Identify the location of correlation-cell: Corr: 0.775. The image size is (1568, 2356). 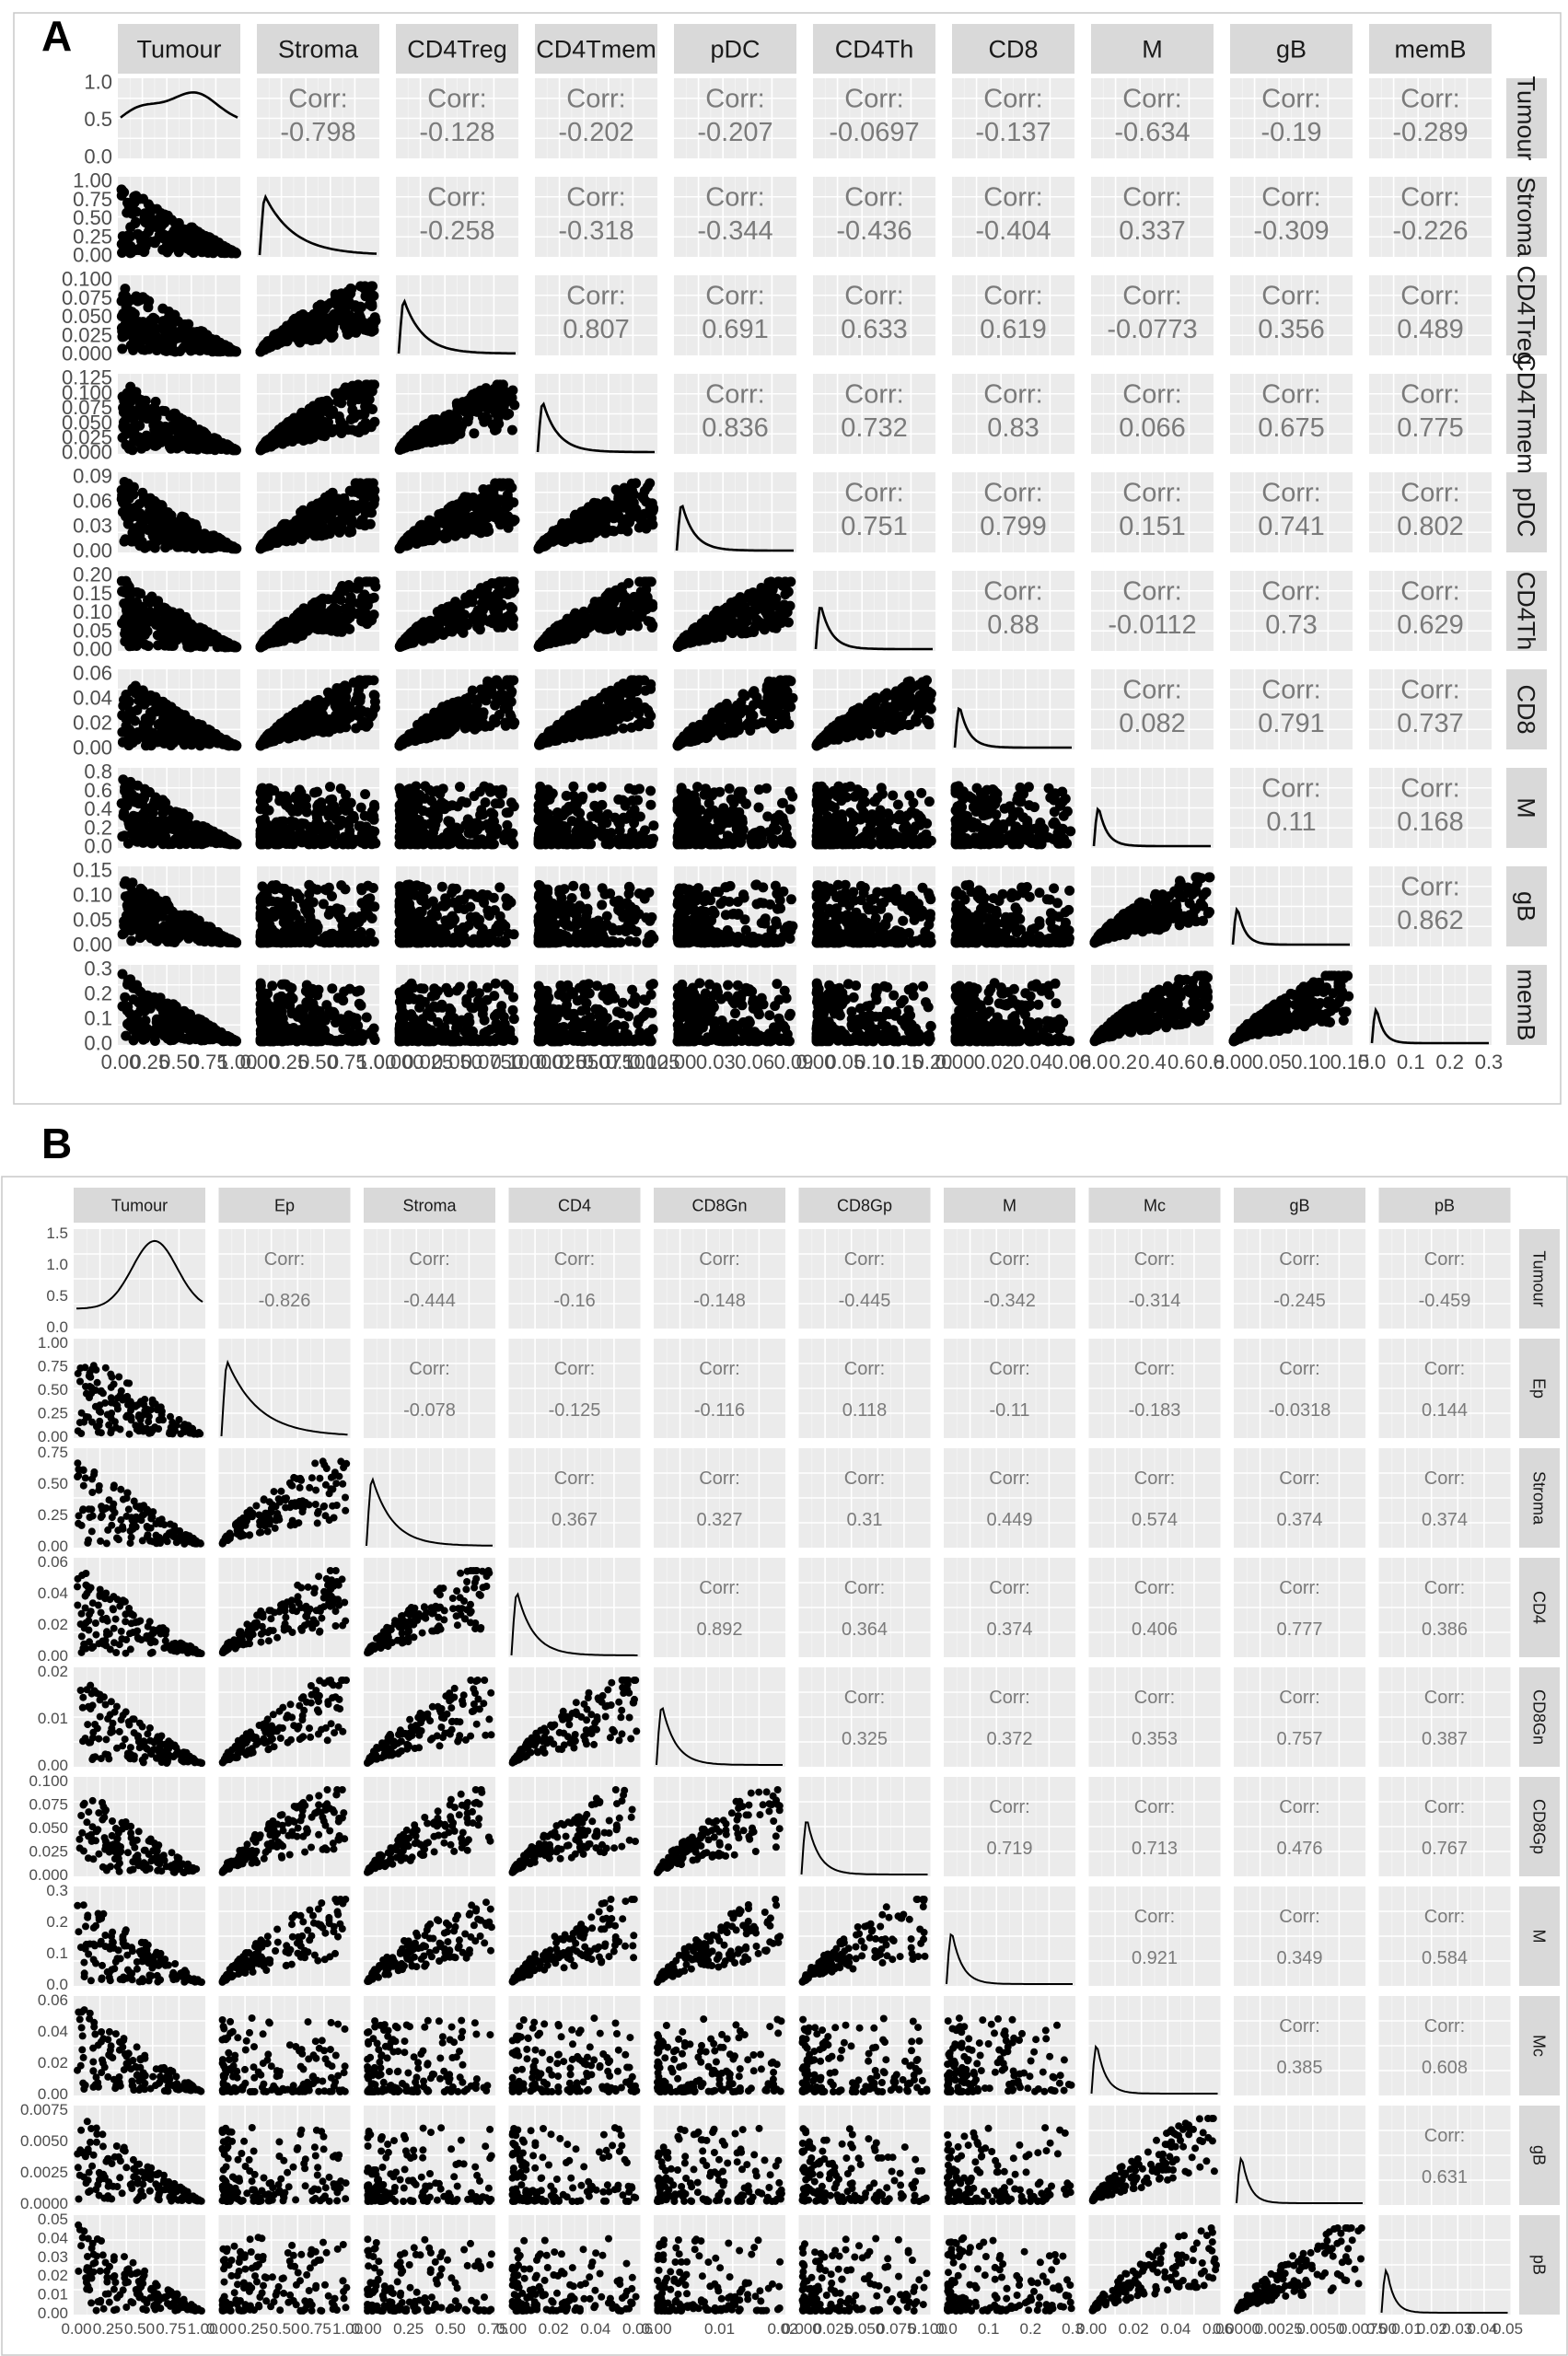
(1430, 414).